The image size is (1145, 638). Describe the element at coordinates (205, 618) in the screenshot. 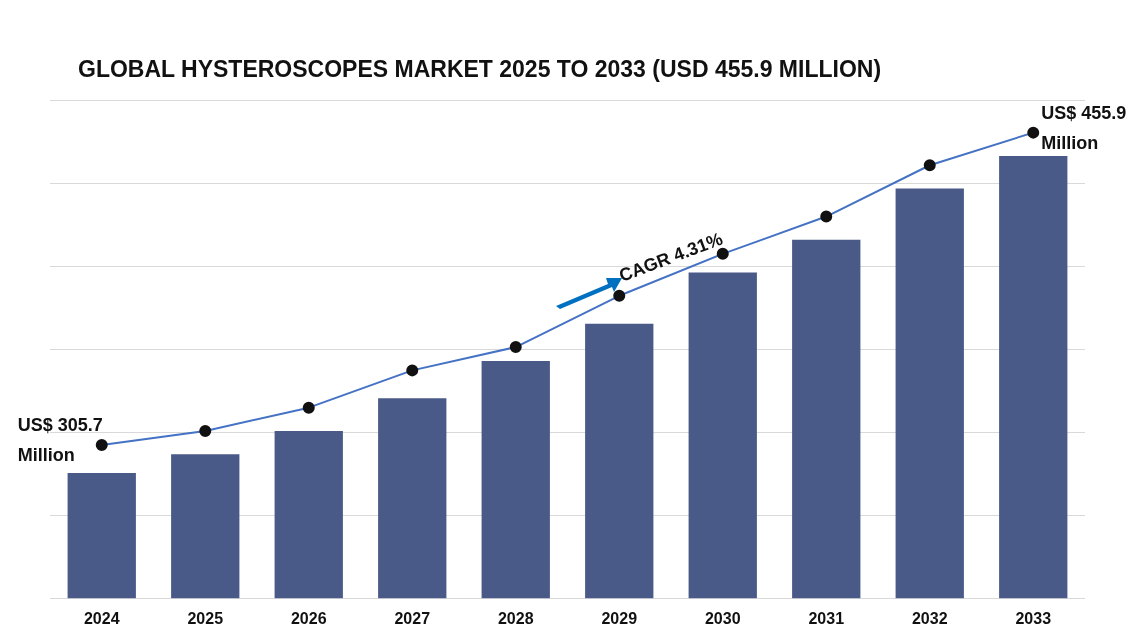

I see `x-tick-label: 2025` at that location.